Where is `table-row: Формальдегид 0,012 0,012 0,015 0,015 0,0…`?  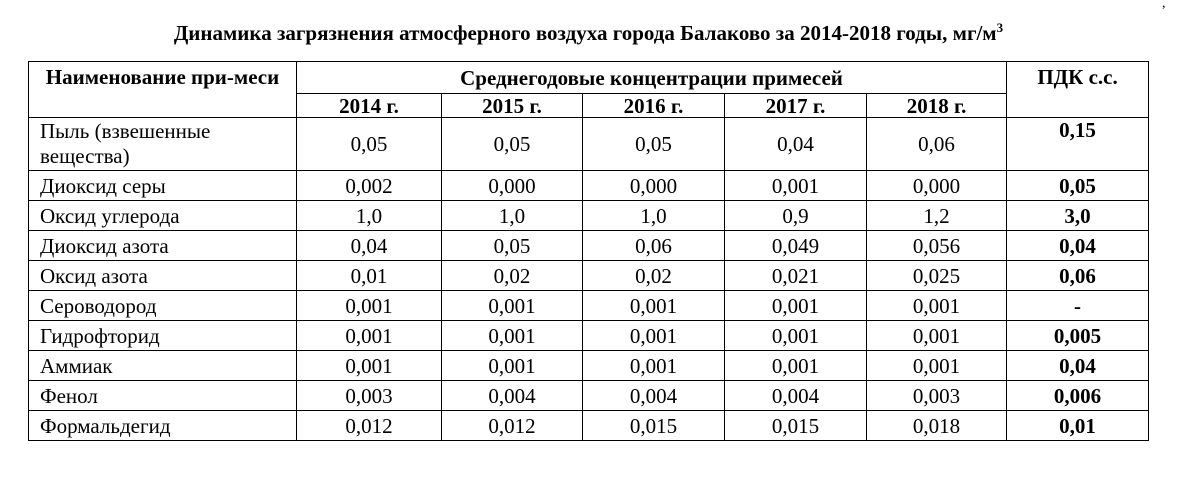
table-row: Формальдегид 0,012 0,012 0,015 0,015 0,0… is located at coordinates (589, 425).